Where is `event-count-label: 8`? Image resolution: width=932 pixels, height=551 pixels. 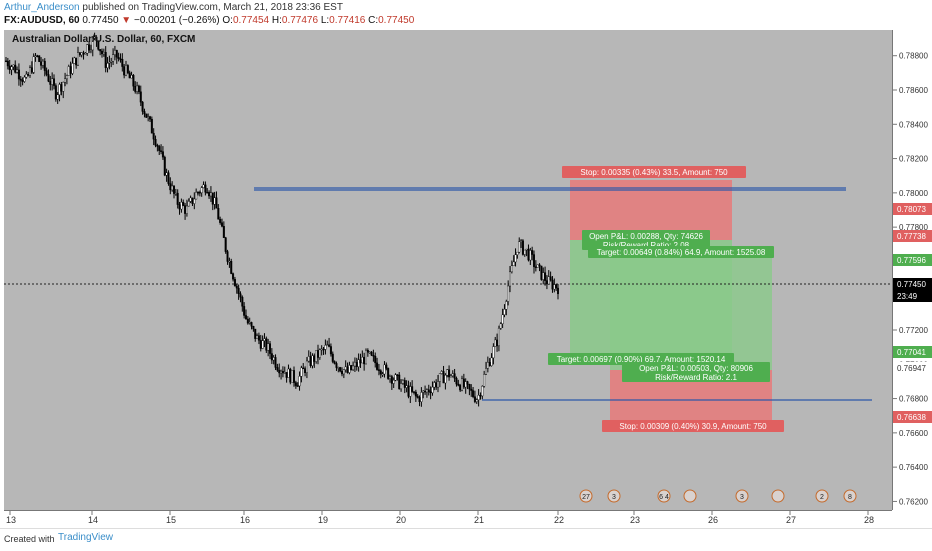
event-count-label: 8 is located at coordinates (850, 497).